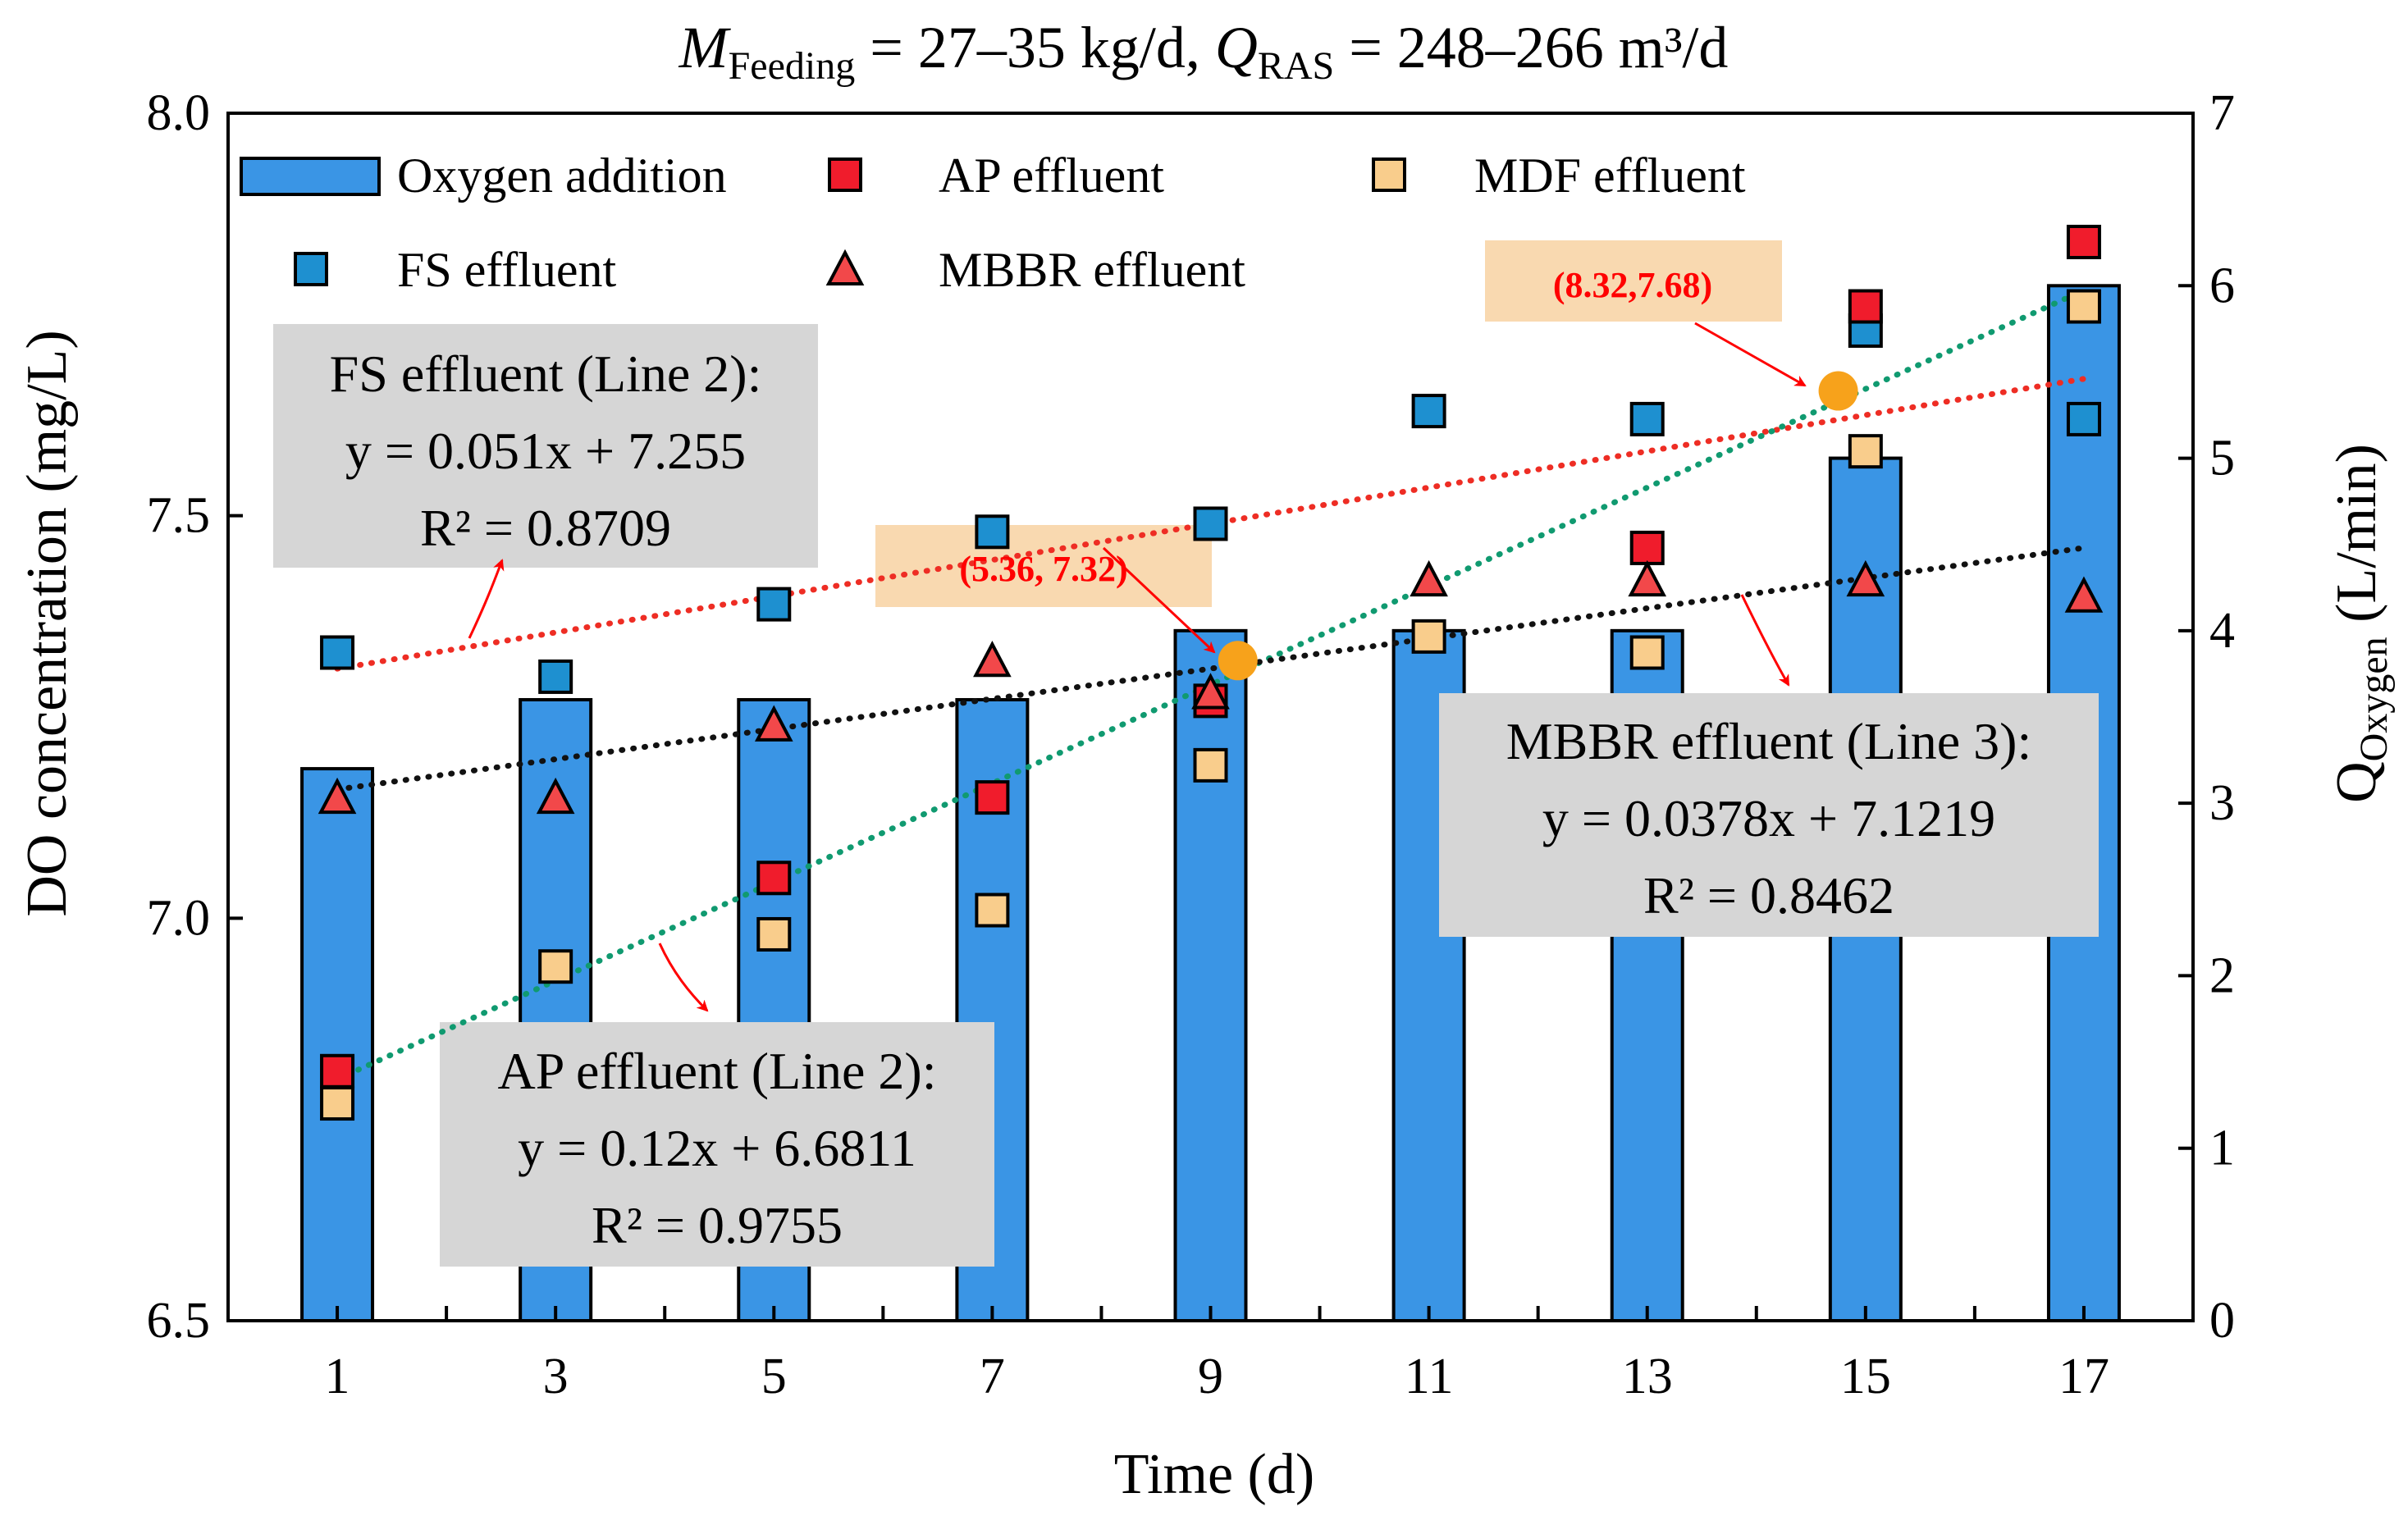 This screenshot has width=2408, height=1534. Describe the element at coordinates (1296, 66) in the screenshot. I see `title-q-subscript: RAS` at that location.